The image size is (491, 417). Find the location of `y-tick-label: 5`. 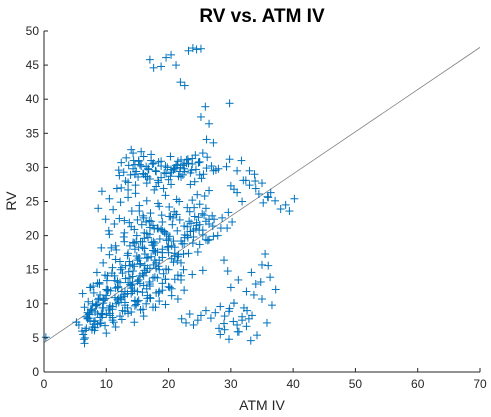

y-tick-label: 5 is located at coordinates (35, 338).